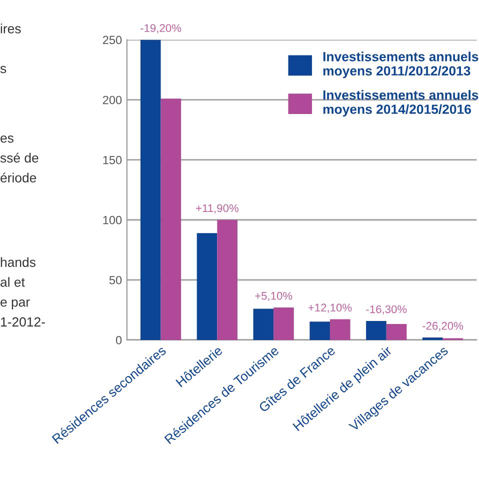 This screenshot has width=479, height=497. Describe the element at coordinates (443, 327) in the screenshot. I see `annotation: -26,20%` at that location.